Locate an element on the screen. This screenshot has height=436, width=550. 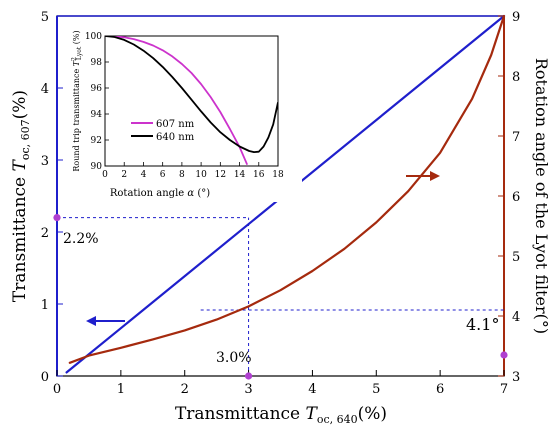
inset-x-tick-label-16: 16 is located at coordinates (259, 175).